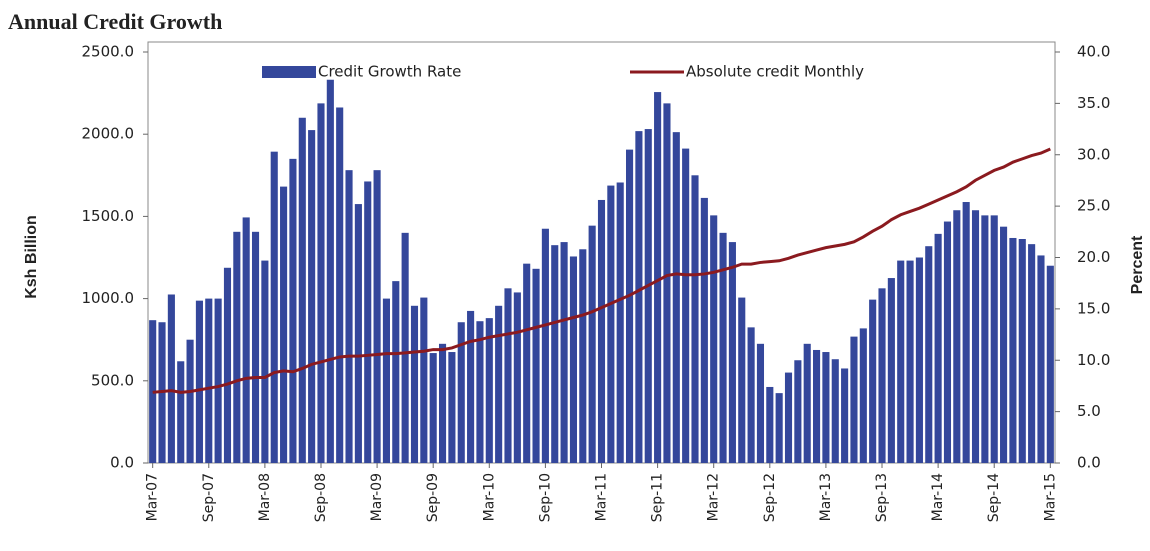  What do you see at coordinates (882, 497) in the screenshot?
I see `x-tick-label: Sep-13` at bounding box center [882, 497].